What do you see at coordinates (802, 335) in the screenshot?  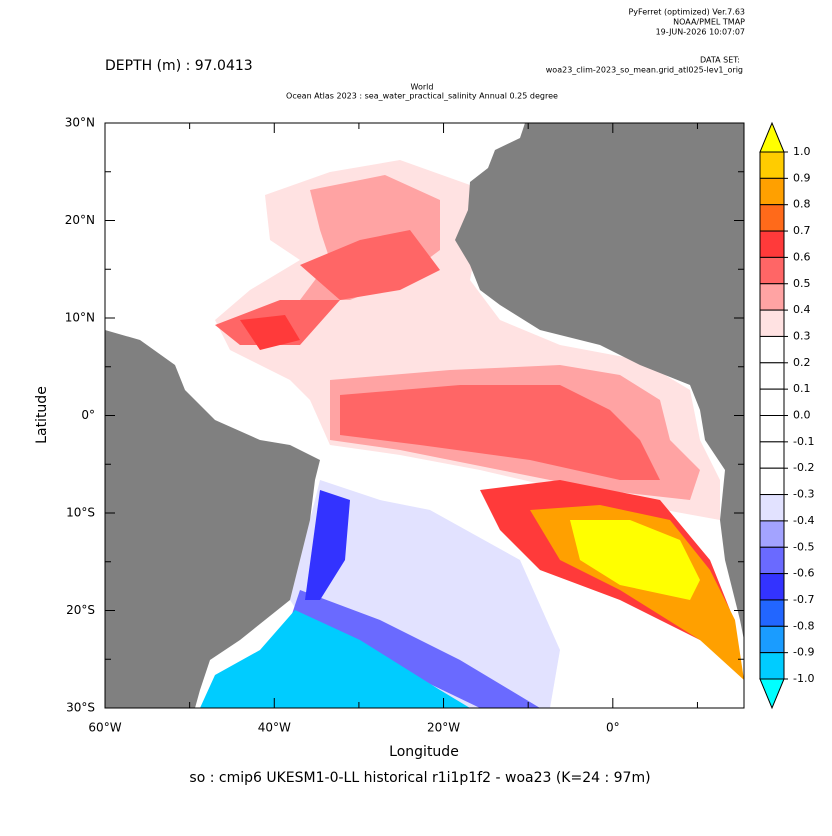 I see `colorbar-label: 0.3` at bounding box center [802, 335].